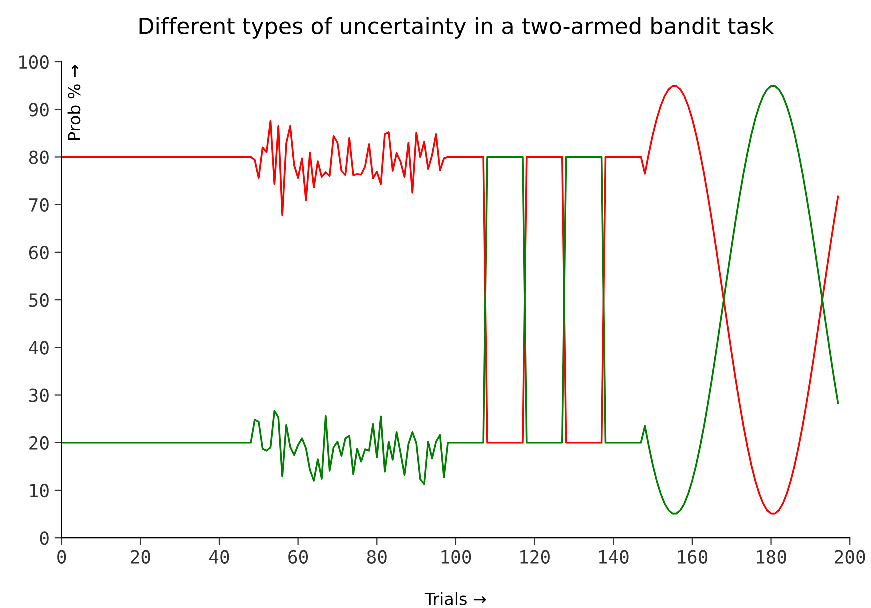  What do you see at coordinates (535, 557) in the screenshot?
I see `x-tick-label: 120` at bounding box center [535, 557].